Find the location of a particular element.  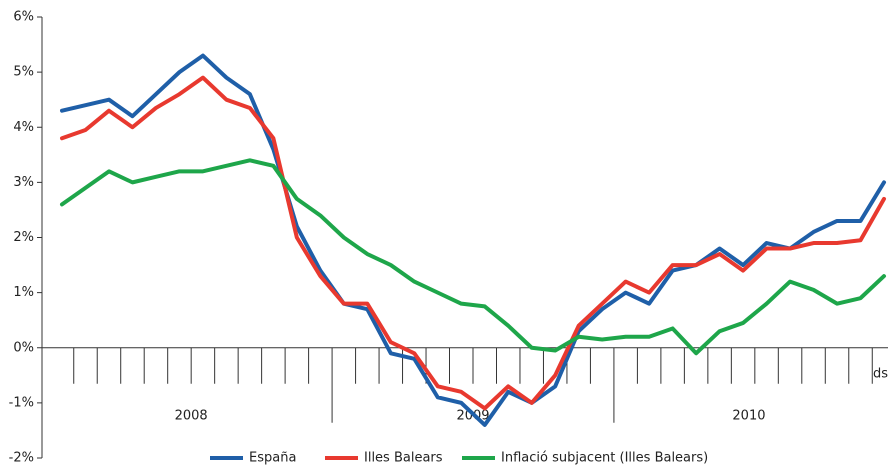

y-tick-label: 6% is located at coordinates (23, 17).